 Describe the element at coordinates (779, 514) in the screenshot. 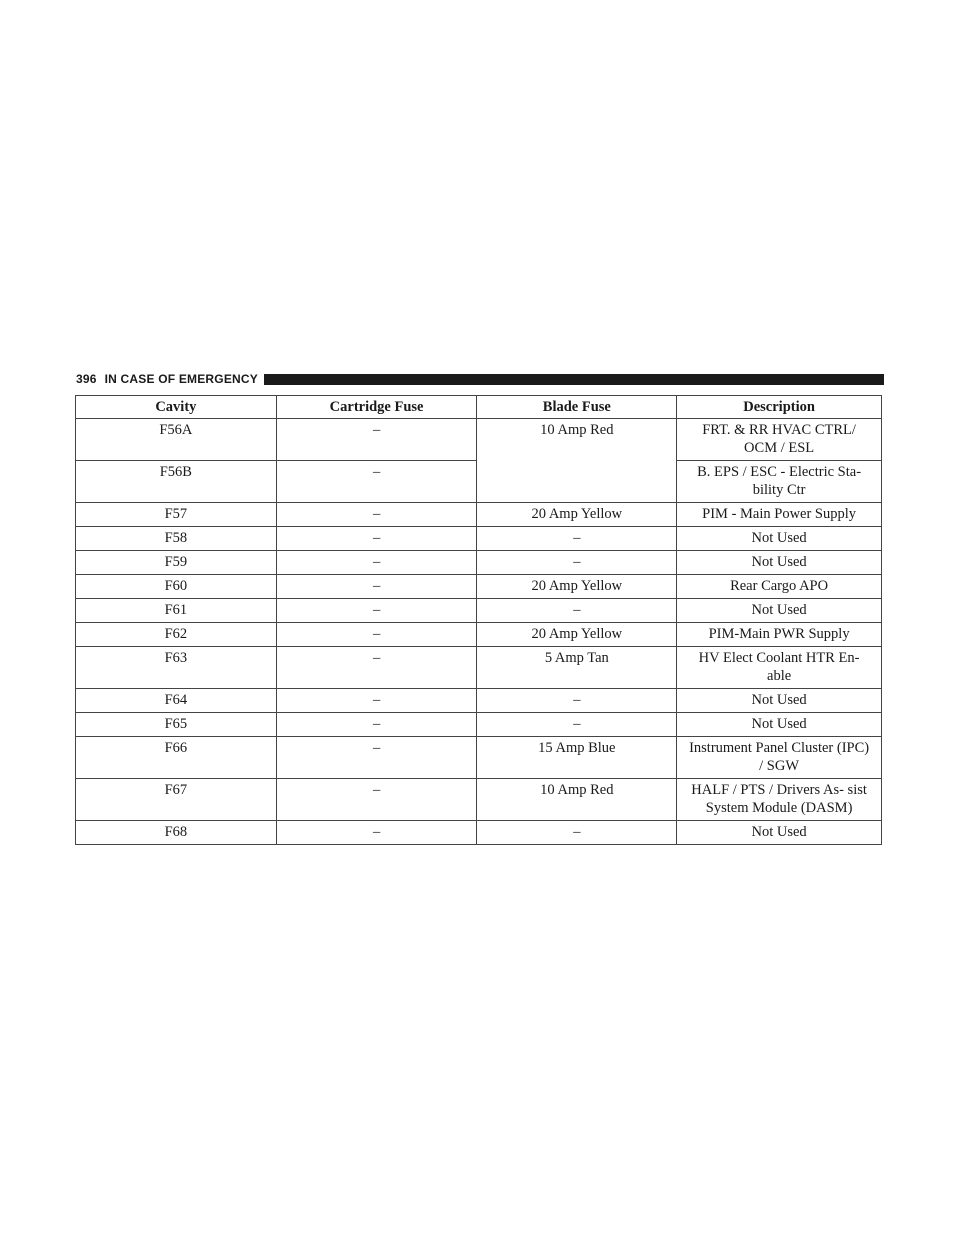

I see `description-cell: PIM - Main Power Supply` at that location.